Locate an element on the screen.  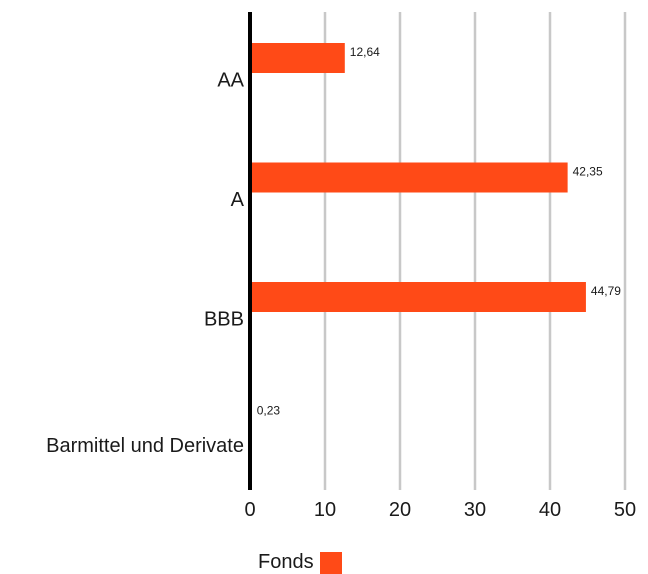
x-tick-labels: 0 10 20 30 40 50 is located at coordinates (440, 510).